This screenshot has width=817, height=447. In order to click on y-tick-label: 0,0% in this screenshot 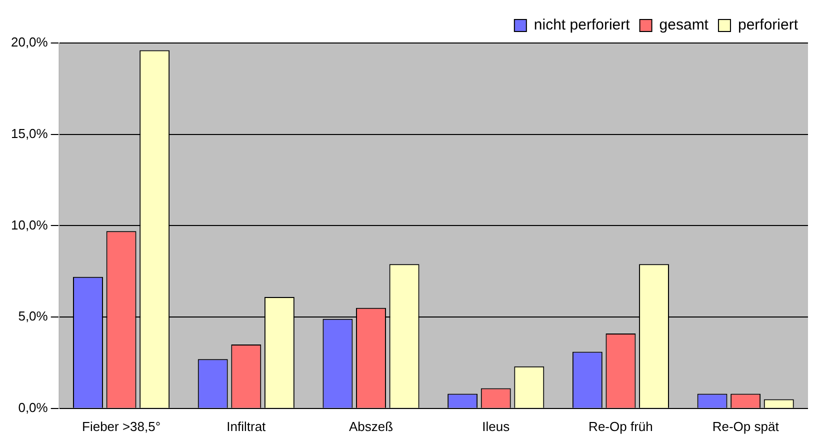, I will do `click(33, 407)`.